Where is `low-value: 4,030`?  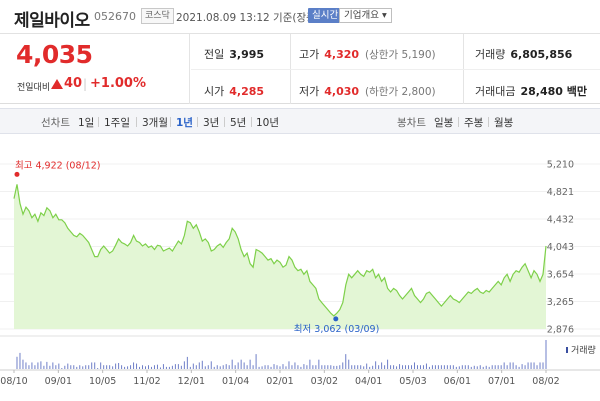
low-value: 4,030 is located at coordinates (342, 91).